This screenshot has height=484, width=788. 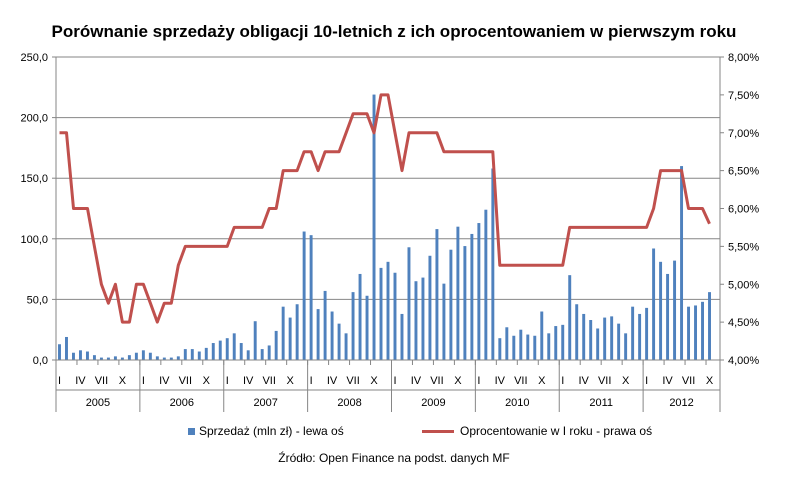 I want to click on year-label: 2008, so click(x=349, y=403).